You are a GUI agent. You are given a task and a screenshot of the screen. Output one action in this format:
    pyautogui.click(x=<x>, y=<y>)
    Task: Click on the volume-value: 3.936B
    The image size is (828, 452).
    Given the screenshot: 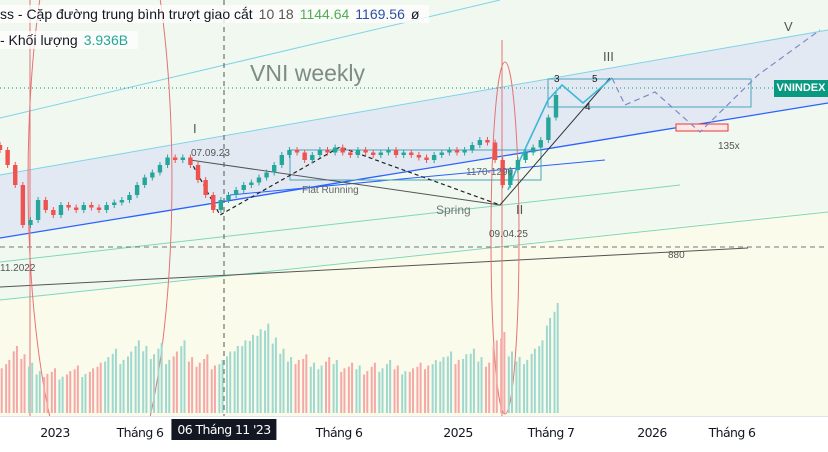 What is the action you would take?
    pyautogui.click(x=106, y=40)
    